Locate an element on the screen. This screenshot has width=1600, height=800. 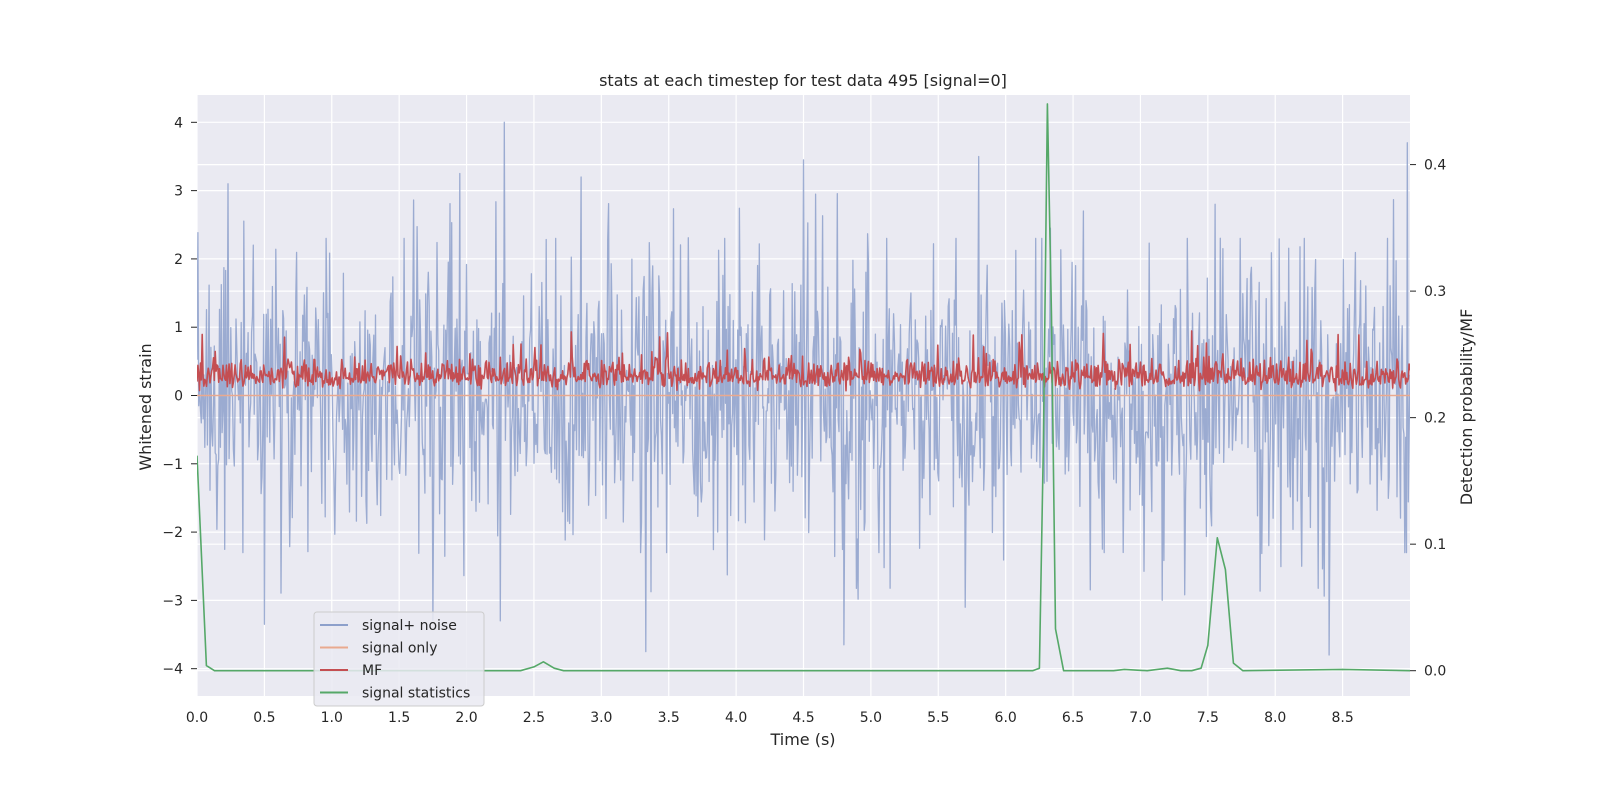
x-tick-label: 7.0 is located at coordinates (1140, 718).